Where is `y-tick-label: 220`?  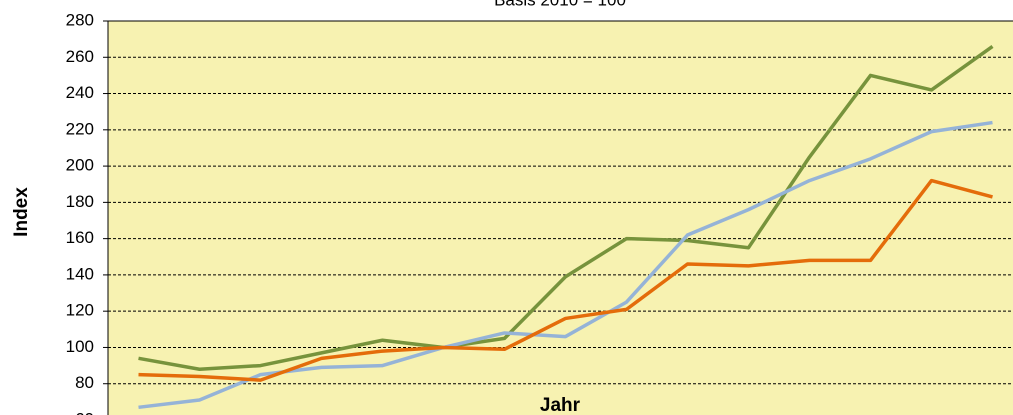
y-tick-label: 220 is located at coordinates (80, 128).